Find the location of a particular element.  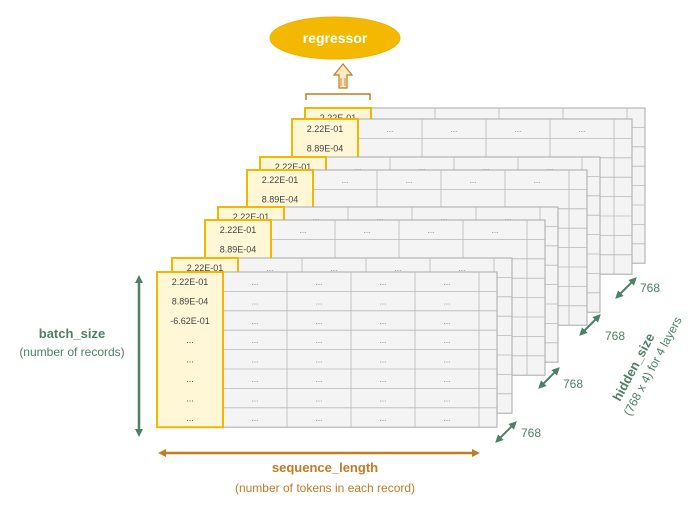

first-column-value: -6.62E-01 is located at coordinates (190, 321).